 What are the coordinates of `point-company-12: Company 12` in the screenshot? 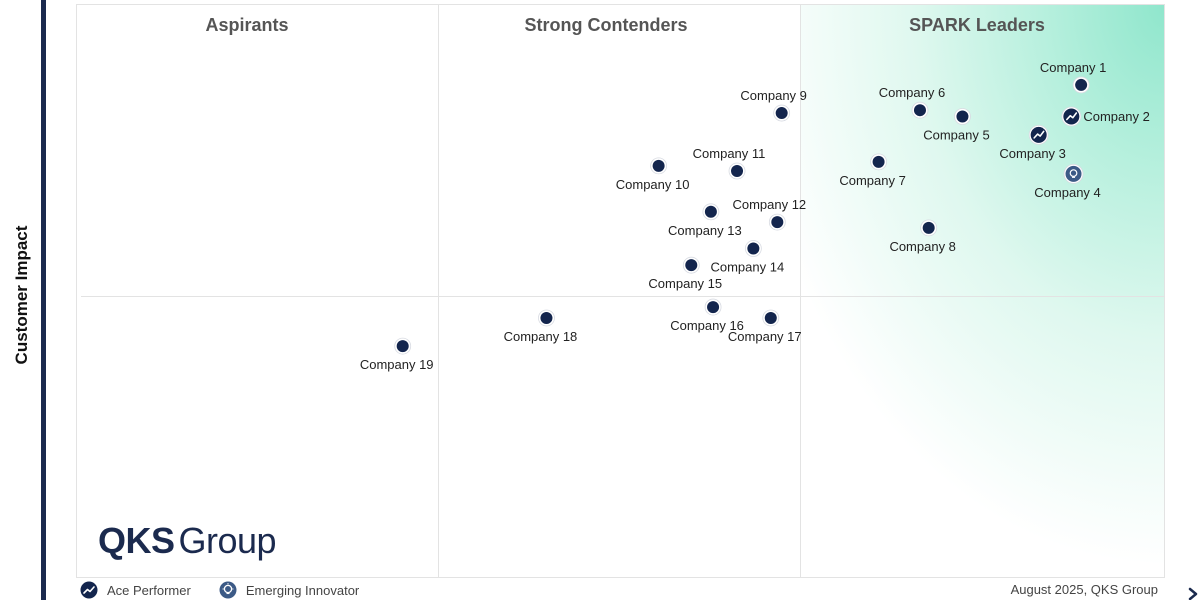 It's located at (769, 214).